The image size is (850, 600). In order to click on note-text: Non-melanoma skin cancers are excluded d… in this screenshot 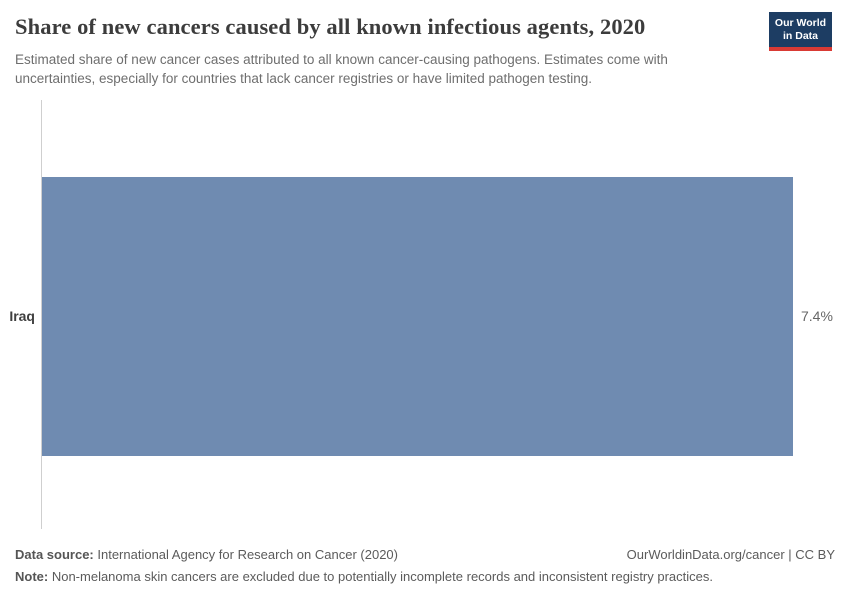, I will do `click(380, 576)`.